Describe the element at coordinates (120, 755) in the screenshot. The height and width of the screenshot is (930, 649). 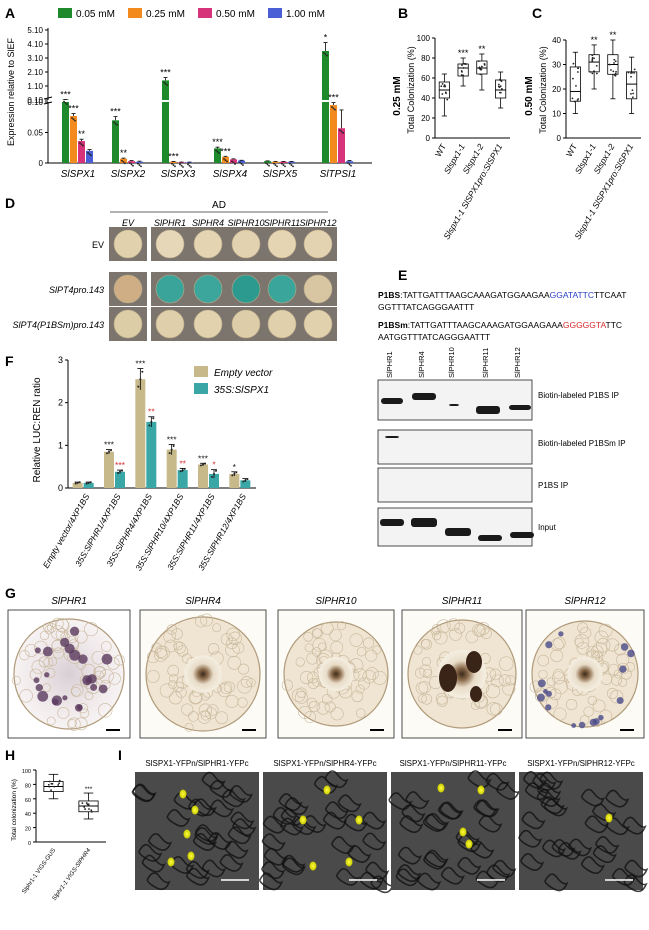
I see `panel-i-letter: I` at that location.